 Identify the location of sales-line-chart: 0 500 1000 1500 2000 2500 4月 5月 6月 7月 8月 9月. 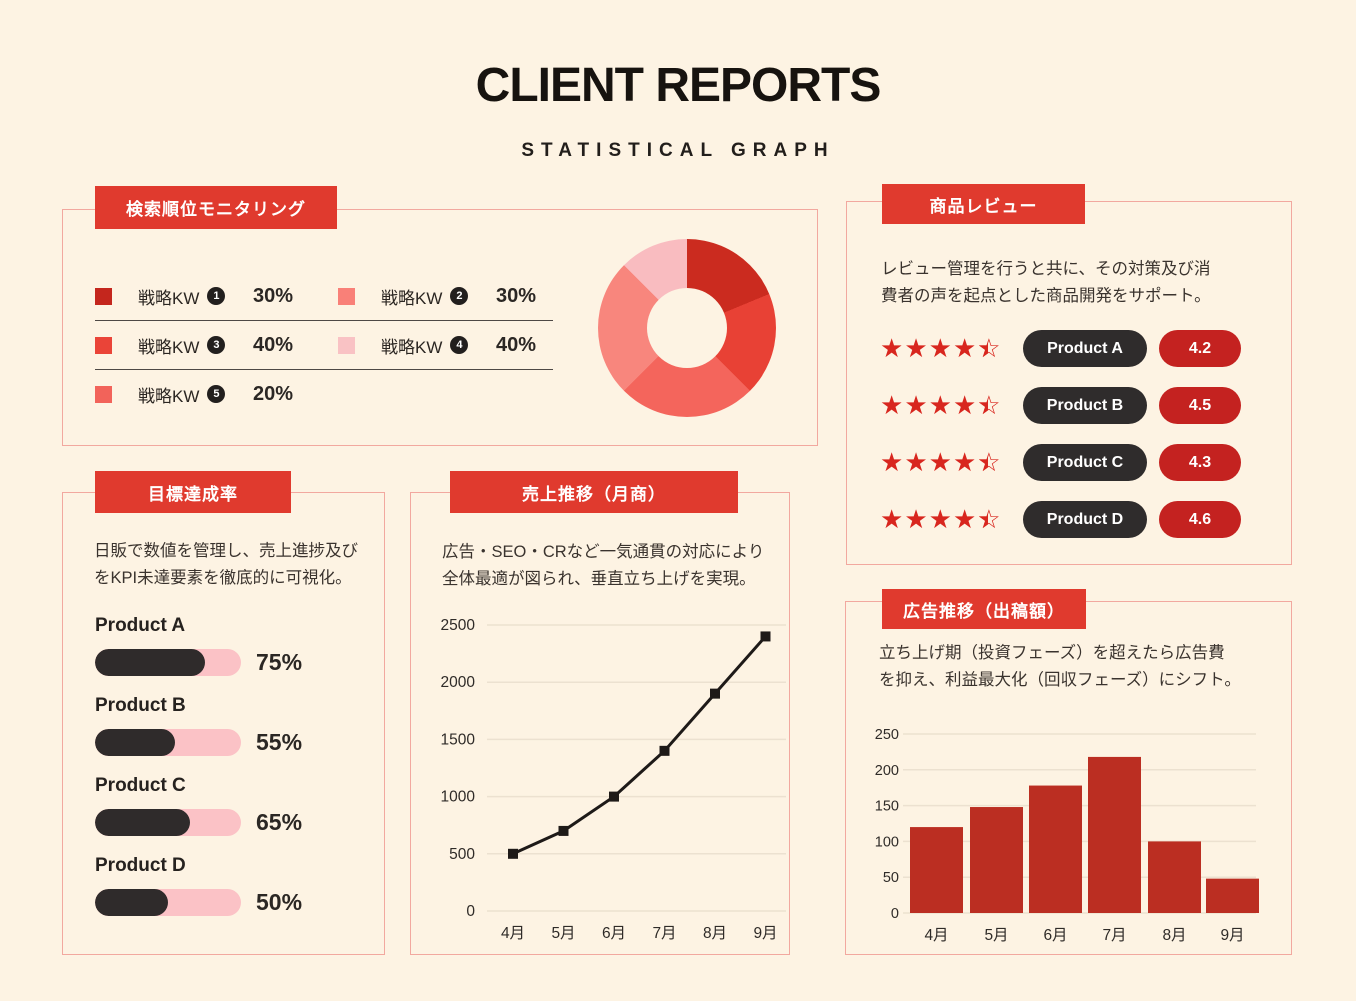
(613, 779).